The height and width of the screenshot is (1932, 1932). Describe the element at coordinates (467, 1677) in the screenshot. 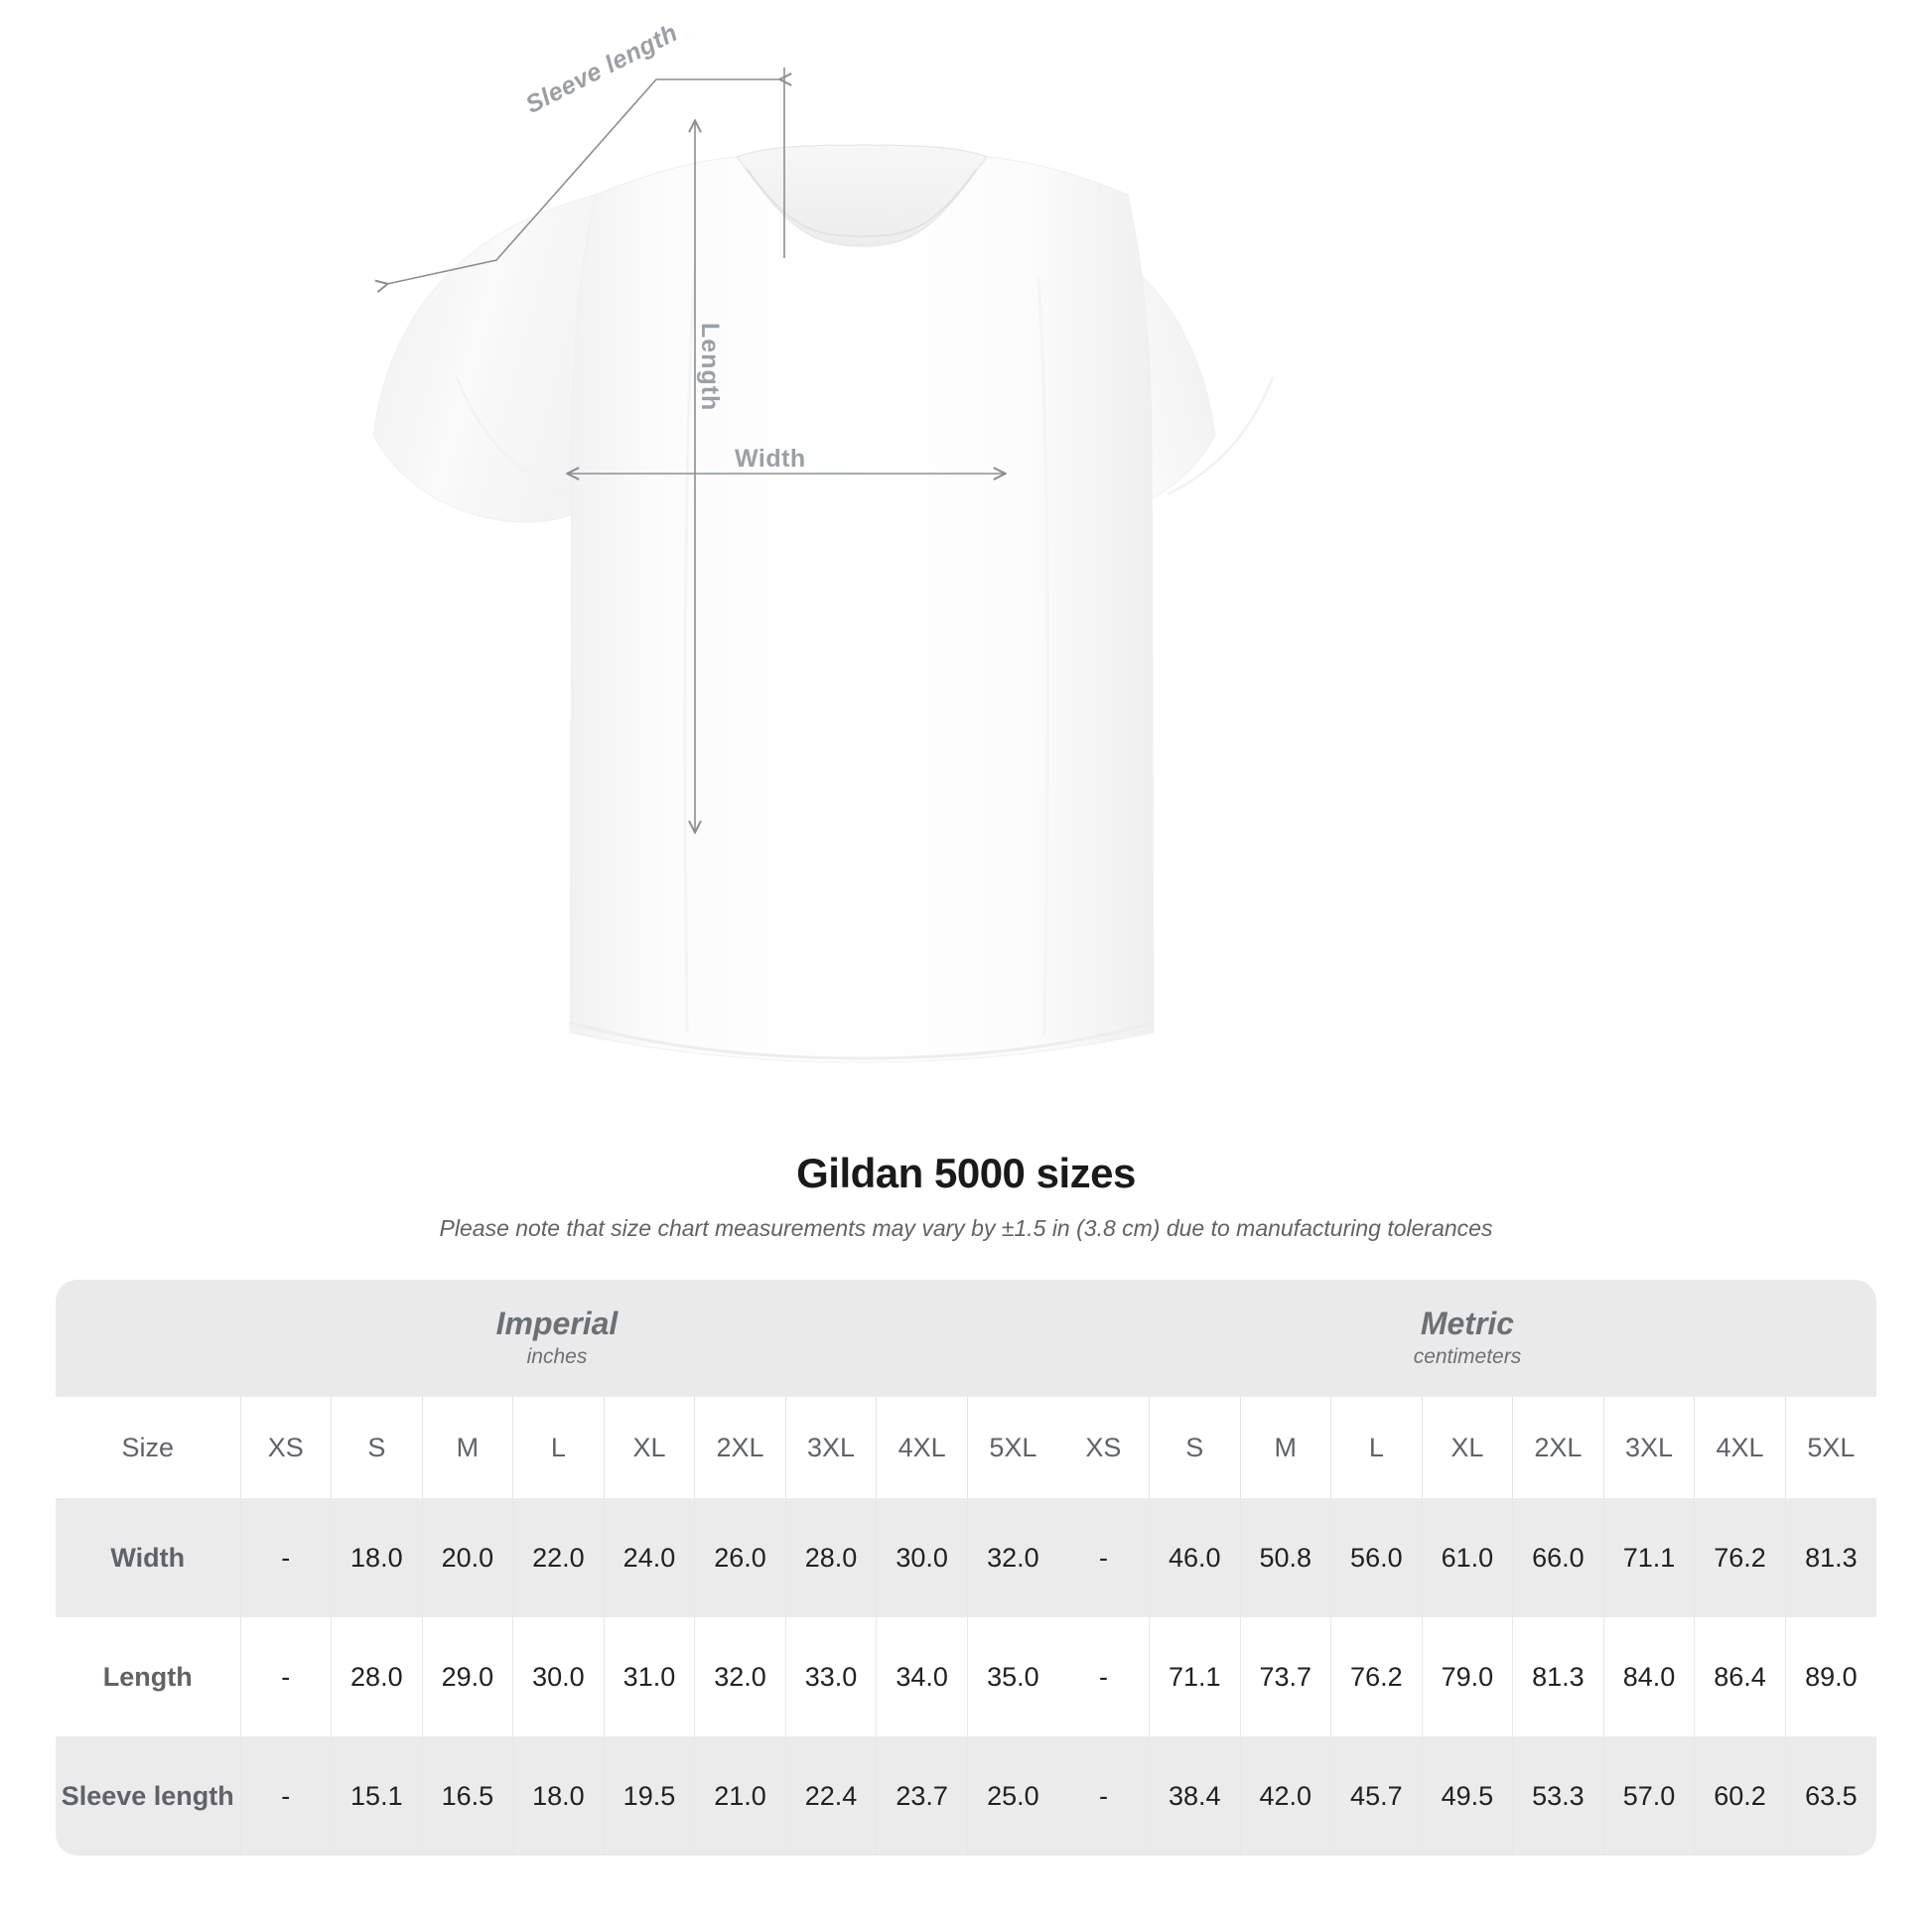

I see `measurement-cell: 29.0` at that location.